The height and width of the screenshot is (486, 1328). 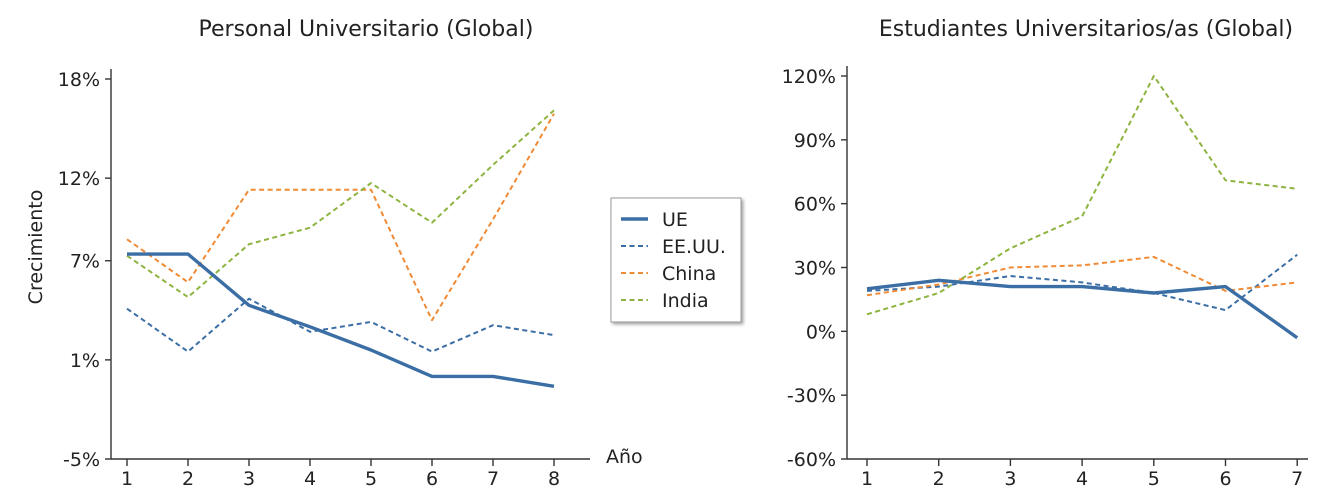 What do you see at coordinates (815, 269) in the screenshot?
I see `chart2-y-tick-label: 30%` at bounding box center [815, 269].